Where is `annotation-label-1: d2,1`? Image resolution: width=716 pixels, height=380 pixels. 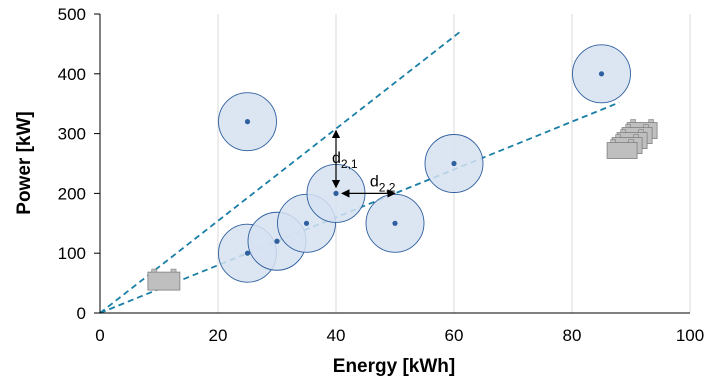 annotation-label-1: d2,1 is located at coordinates (345, 160).